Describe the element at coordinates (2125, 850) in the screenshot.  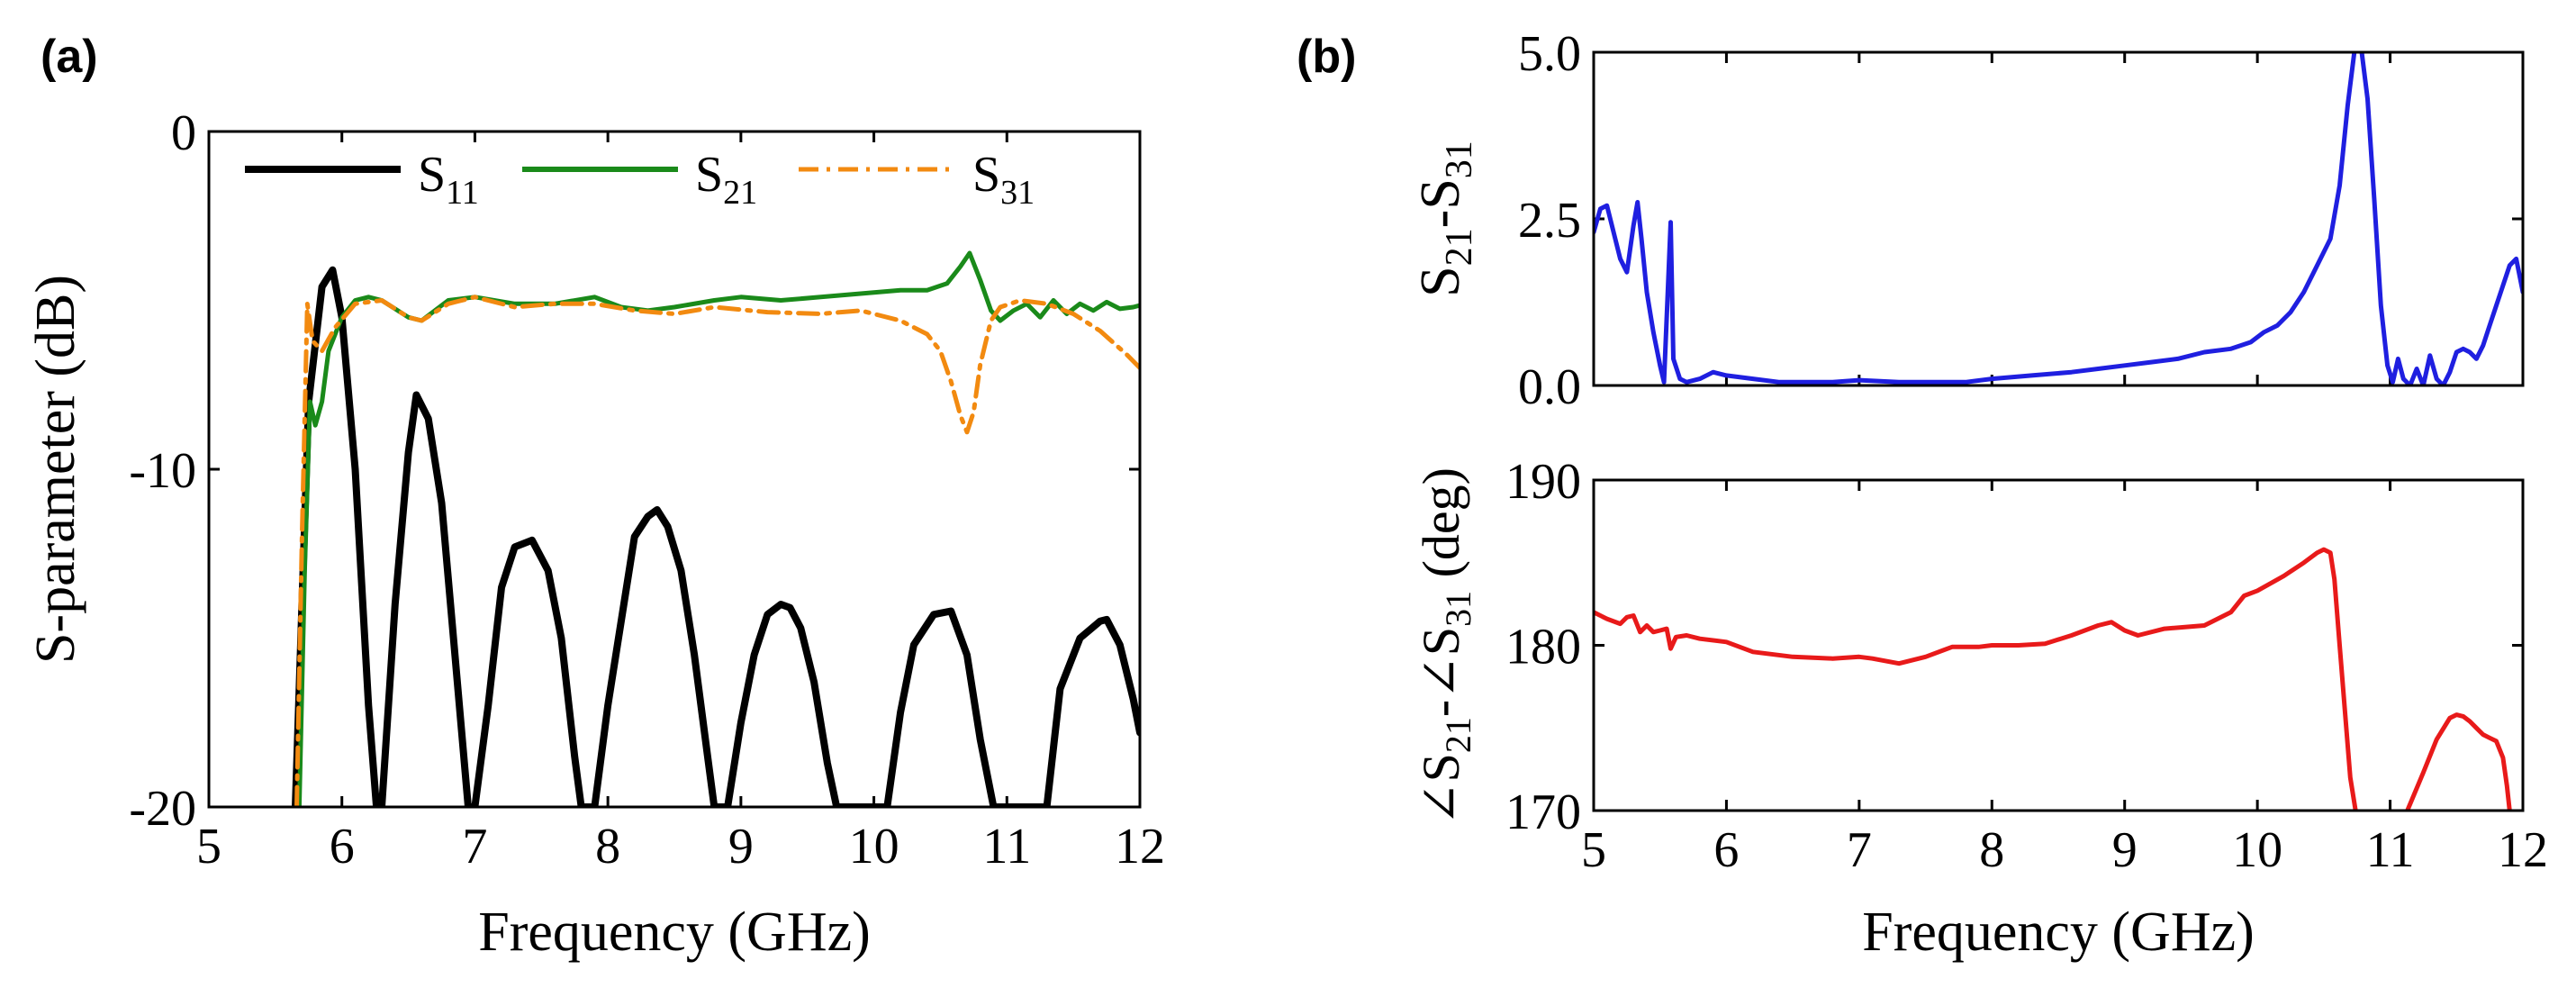
I see `panel-b-bottom-x-tick-label: 9` at that location.